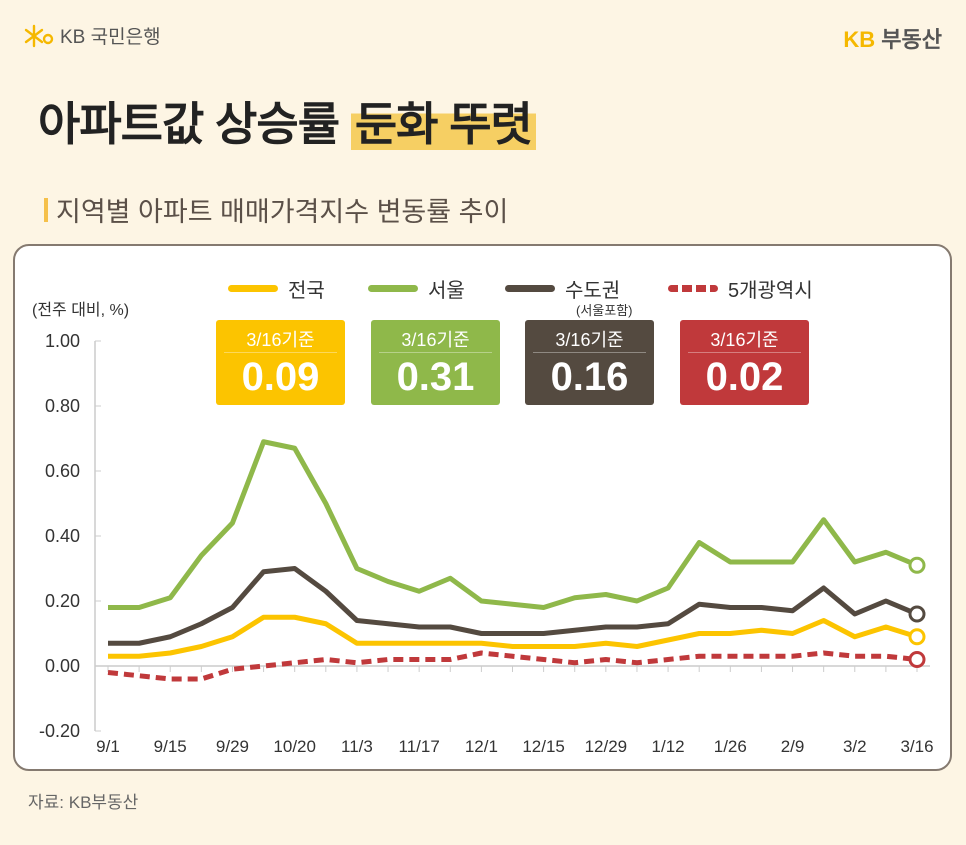 The height and width of the screenshot is (845, 966). I want to click on kb-mark: KB, so click(859, 39).